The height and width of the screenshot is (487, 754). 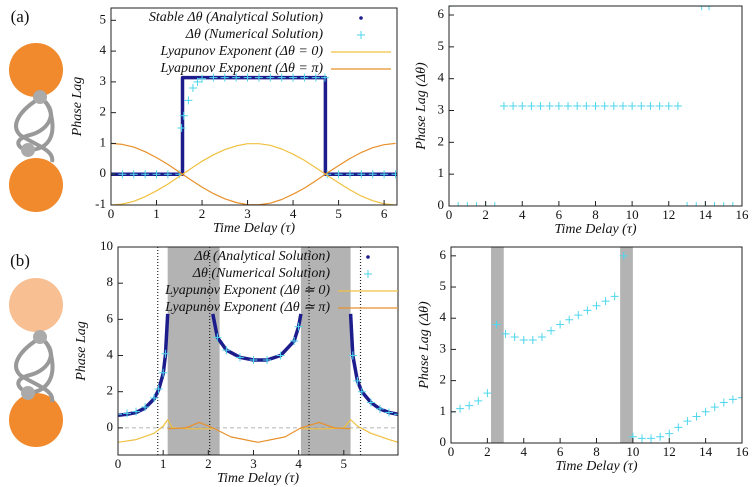 I want to click on data-line, so click(x=258, y=431).